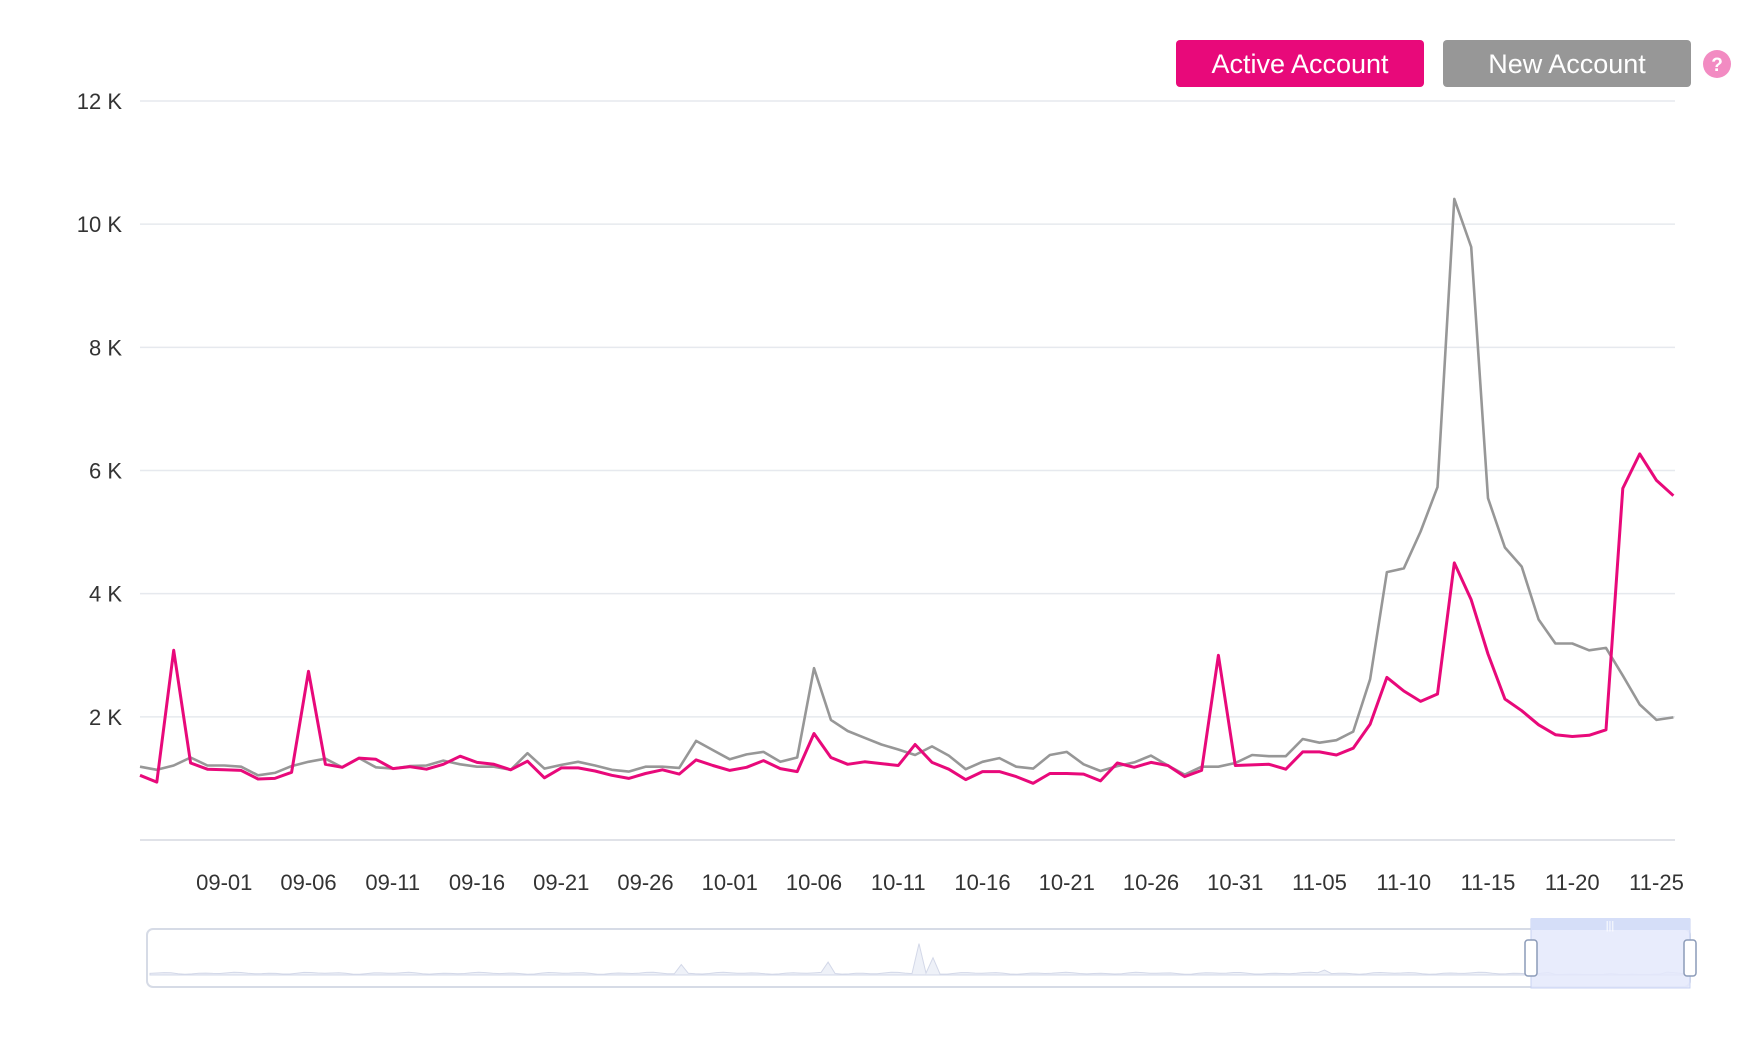 Image resolution: width=1754 pixels, height=1041 pixels. Describe the element at coordinates (921, 953) in the screenshot. I see `zoom-slider: |||` at that location.